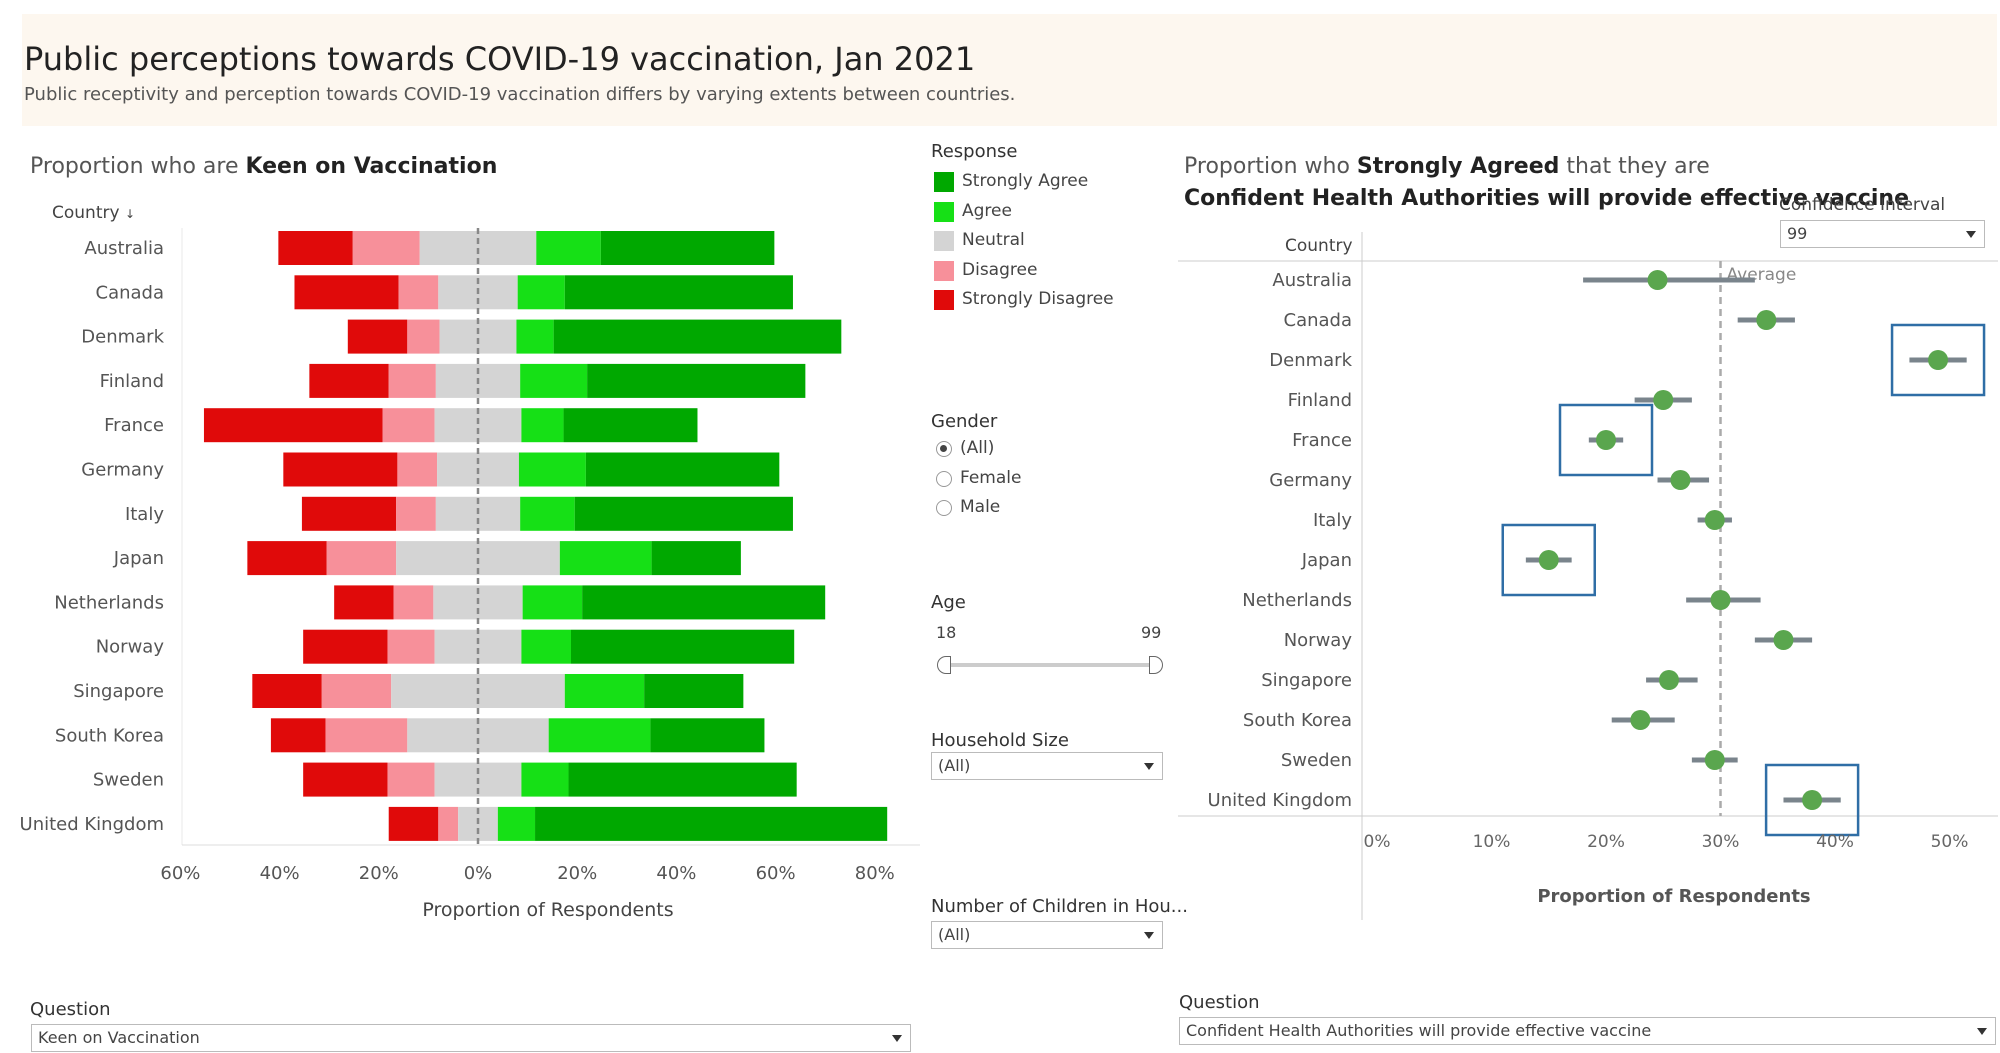  I want to click on age-min-value: 18, so click(946, 632).